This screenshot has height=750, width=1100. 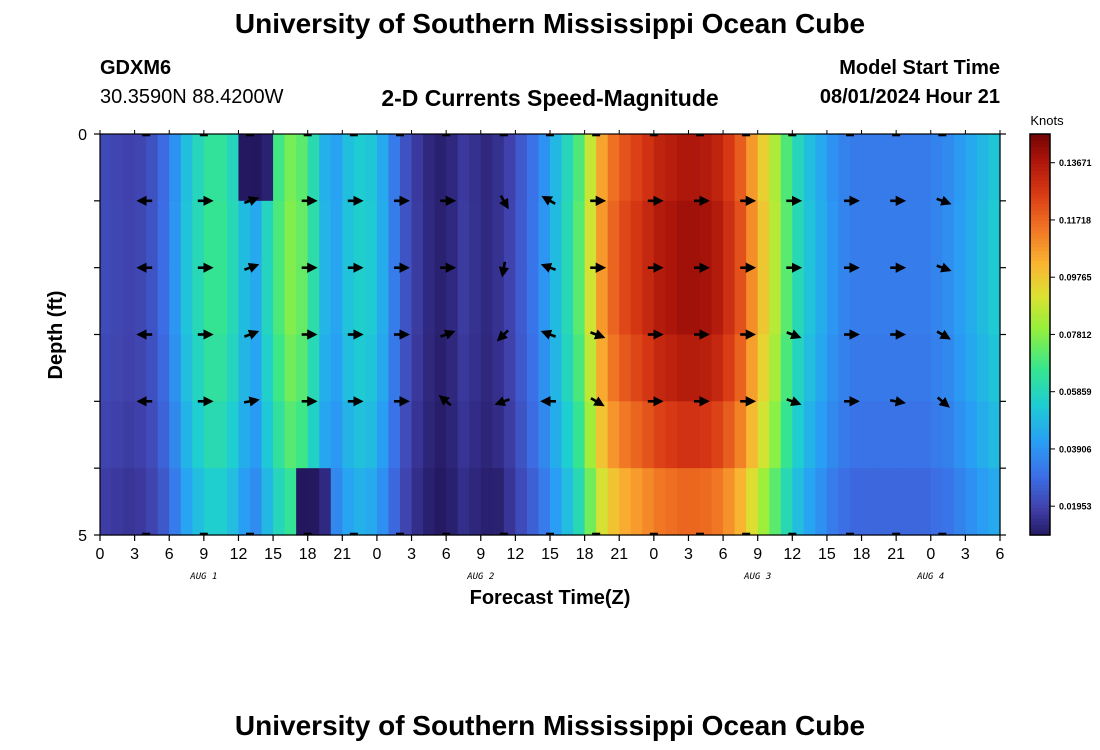 I want to click on current-vector-arrow, so click(x=794, y=401).